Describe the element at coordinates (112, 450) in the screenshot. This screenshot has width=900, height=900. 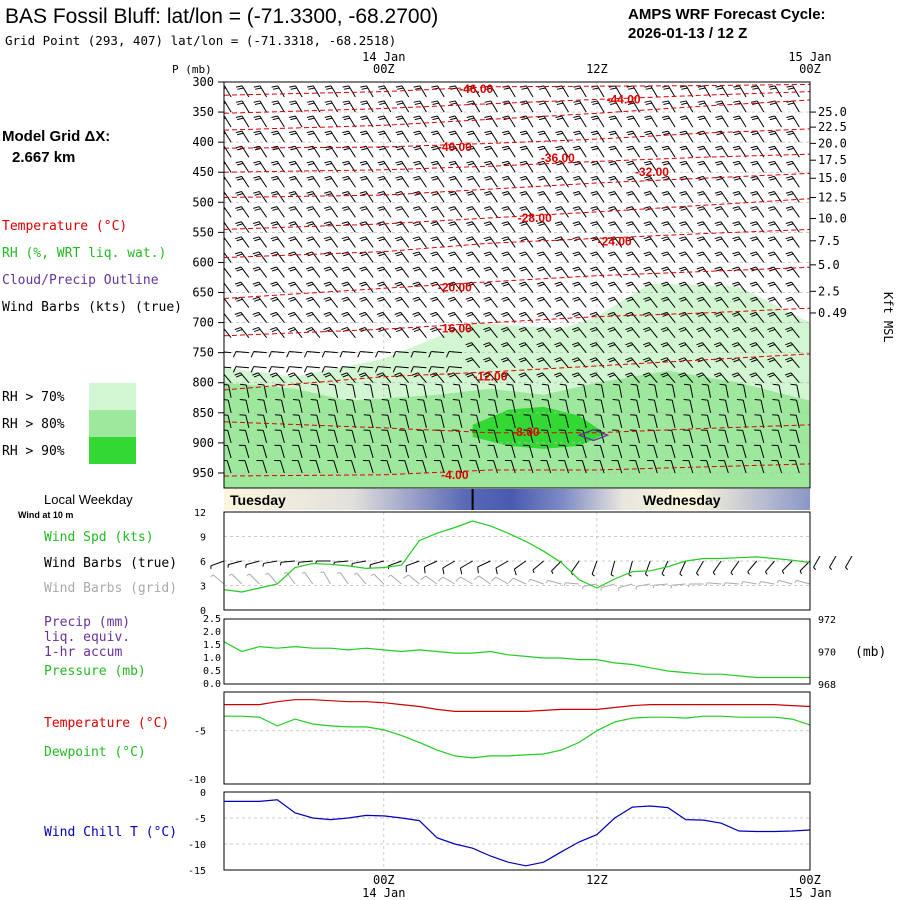
I see `rh-90-swatch` at that location.